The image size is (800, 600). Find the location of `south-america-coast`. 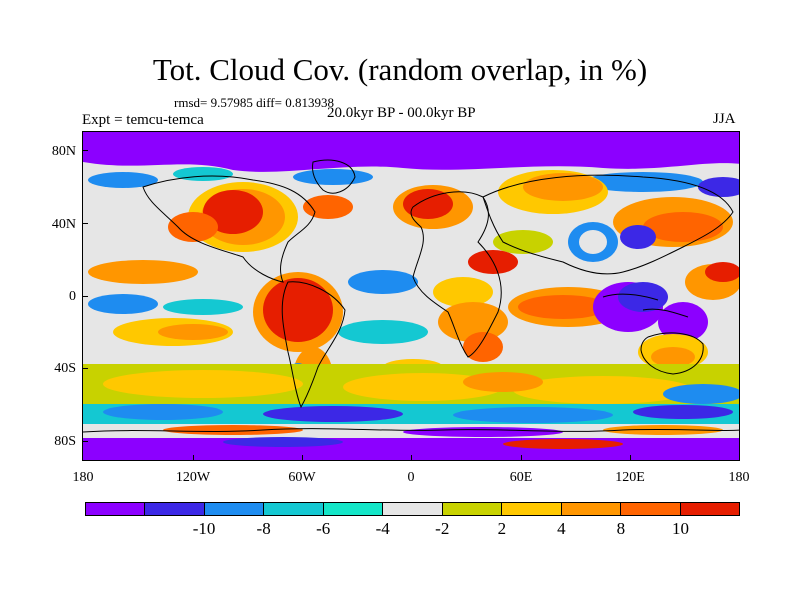

south-america-coast is located at coordinates (313, 345).